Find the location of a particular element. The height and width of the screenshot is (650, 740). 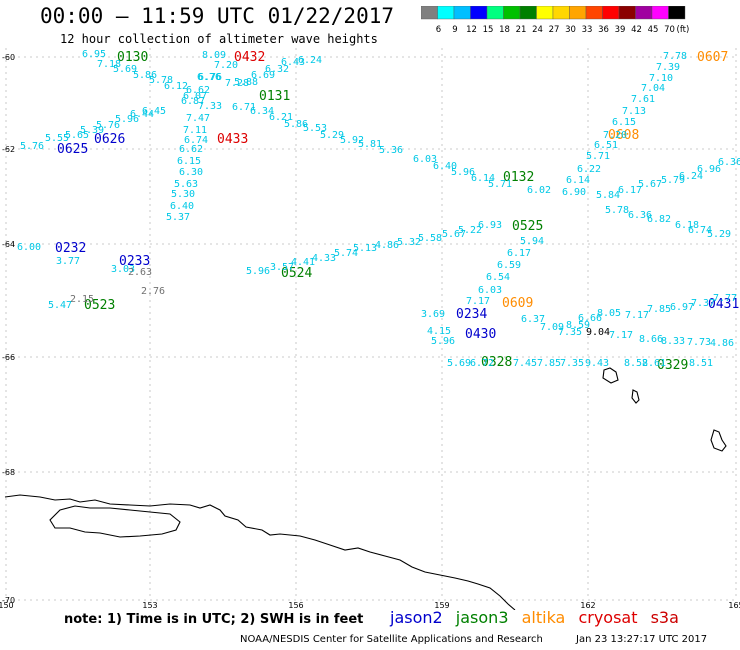

swh-value: 5.65 is located at coordinates (77, 135).